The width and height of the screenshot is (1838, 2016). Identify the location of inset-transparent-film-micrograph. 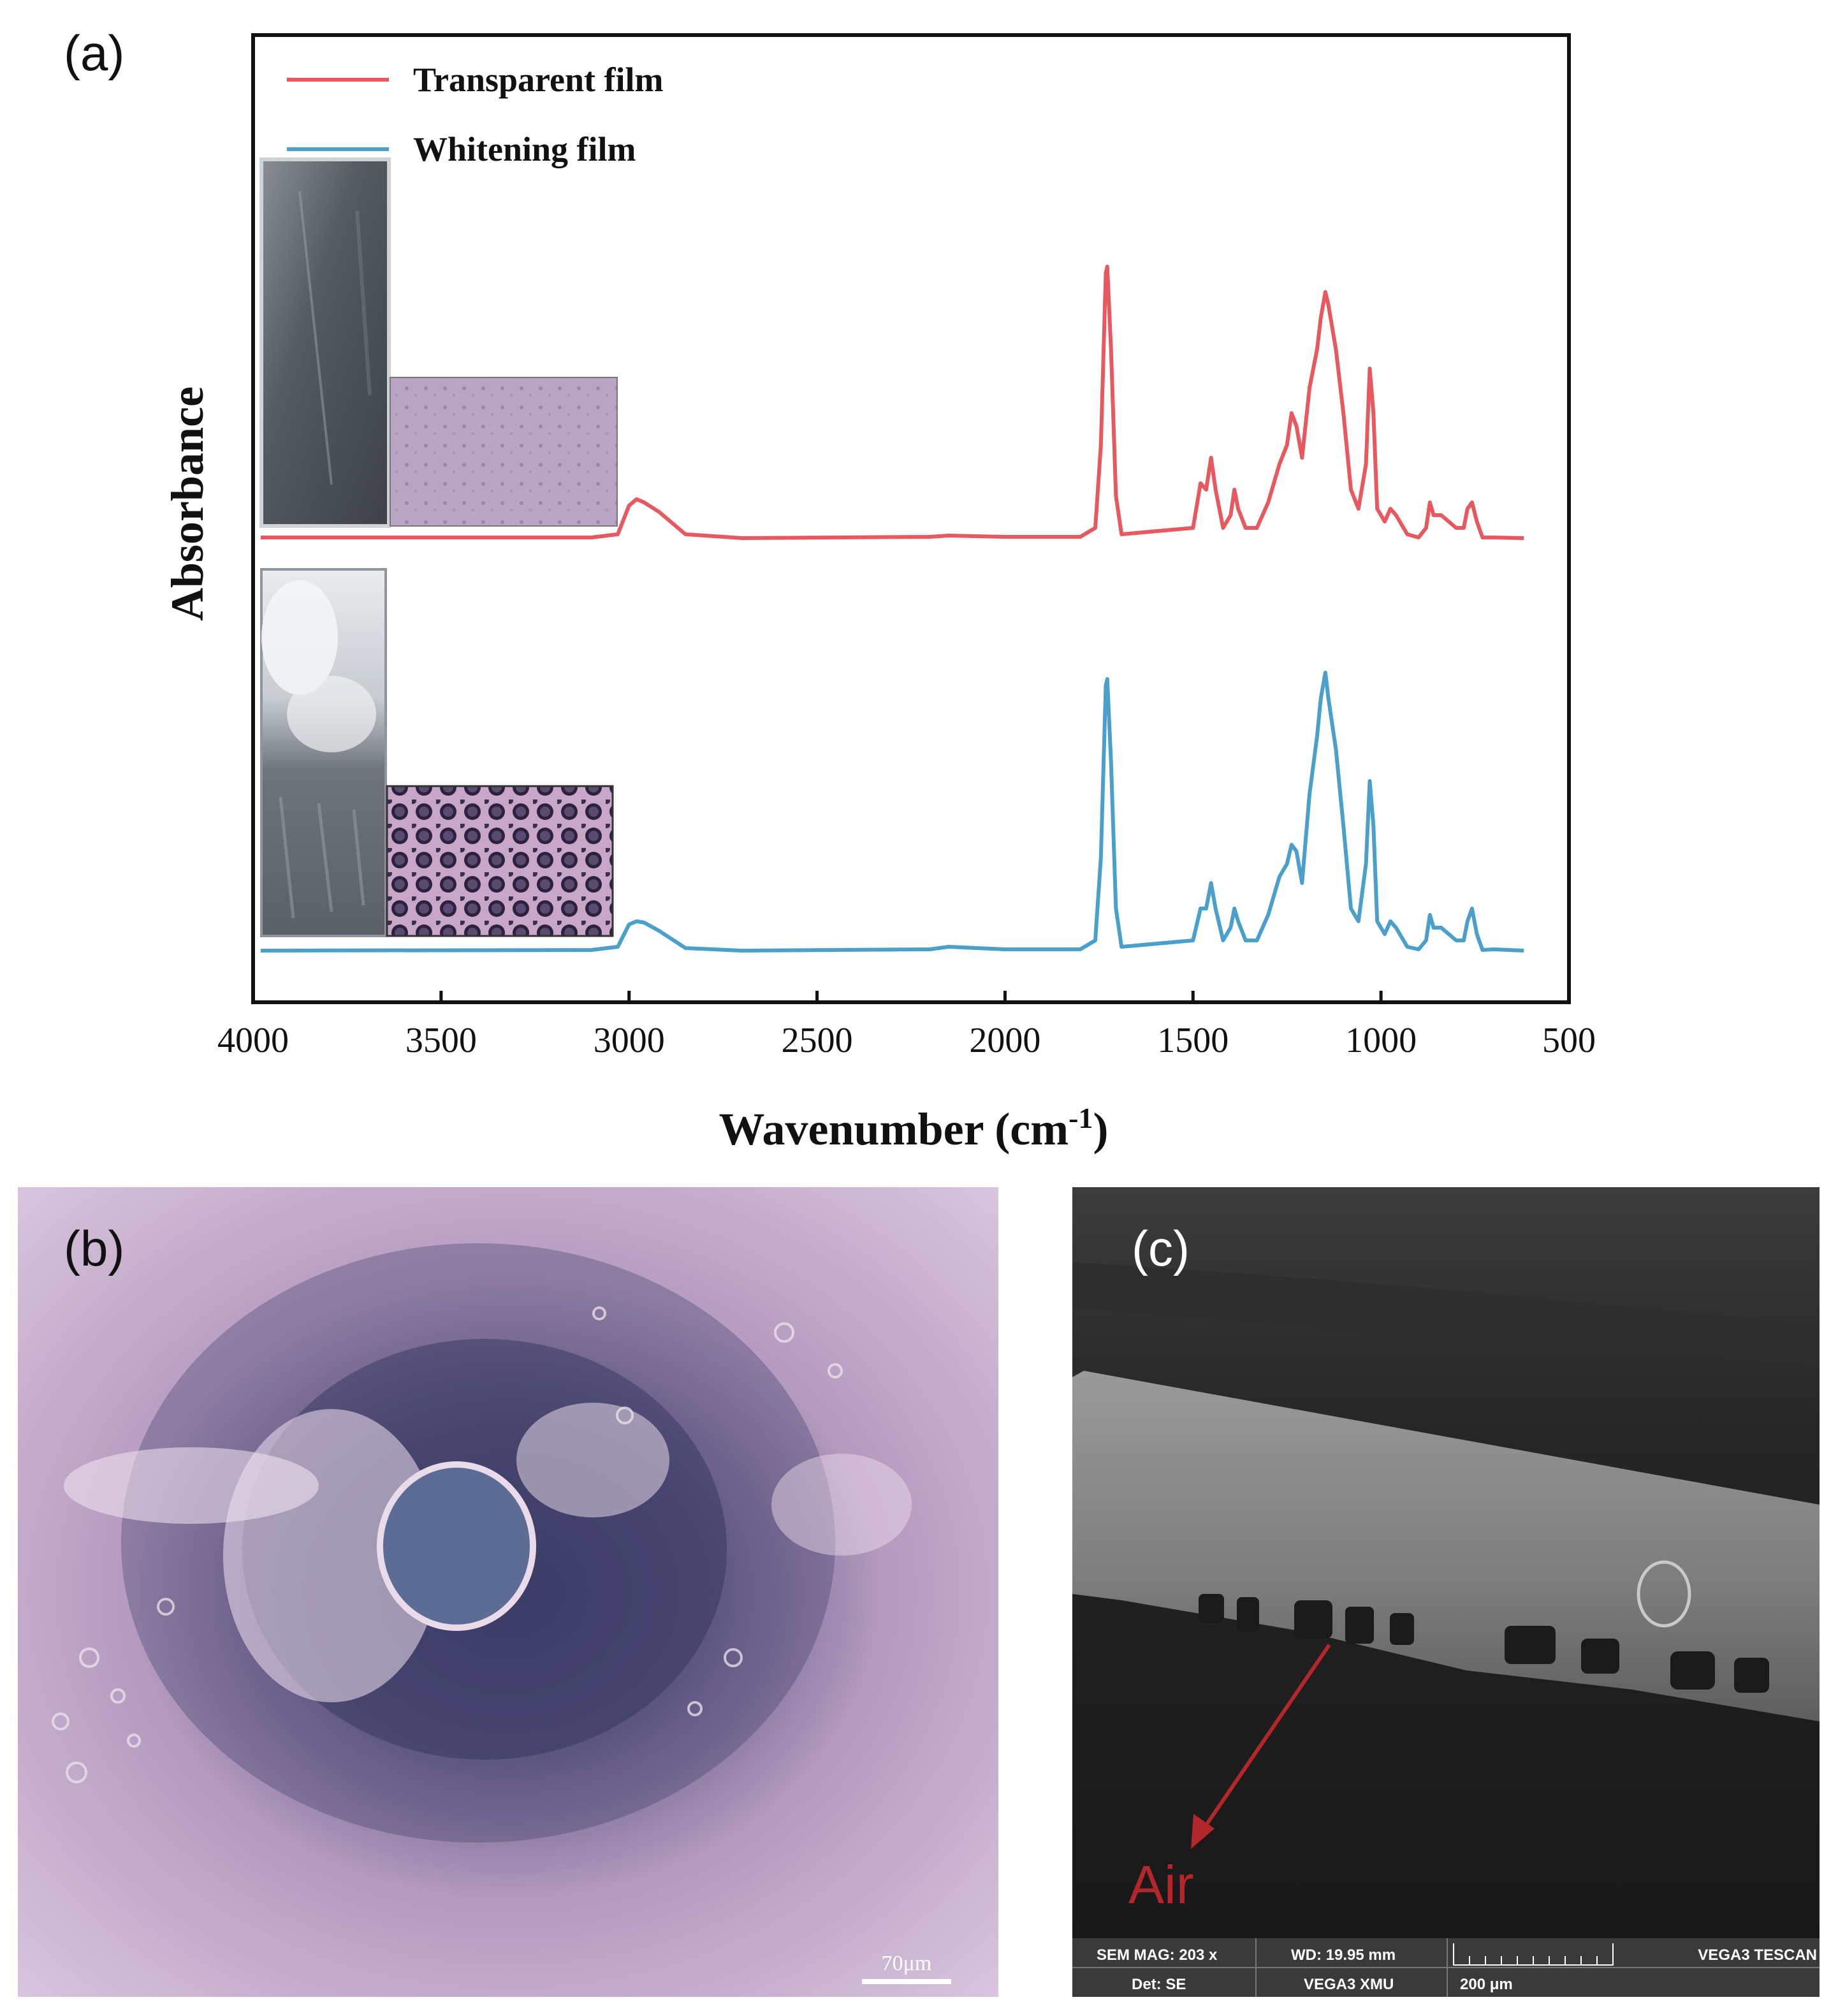
(504, 452).